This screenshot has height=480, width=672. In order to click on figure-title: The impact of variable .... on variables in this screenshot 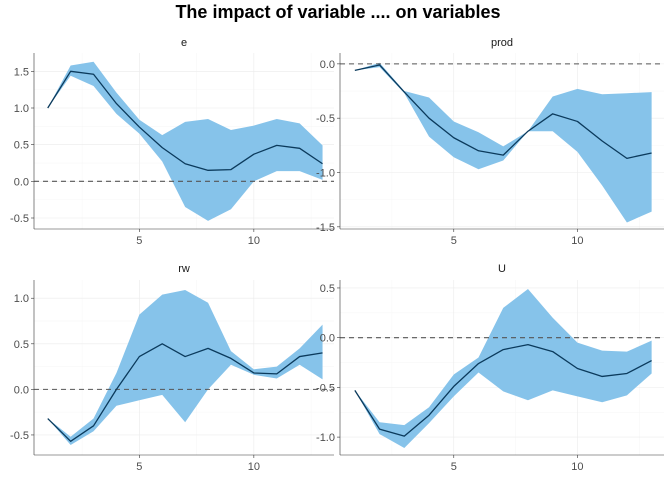, I will do `click(337, 12)`.